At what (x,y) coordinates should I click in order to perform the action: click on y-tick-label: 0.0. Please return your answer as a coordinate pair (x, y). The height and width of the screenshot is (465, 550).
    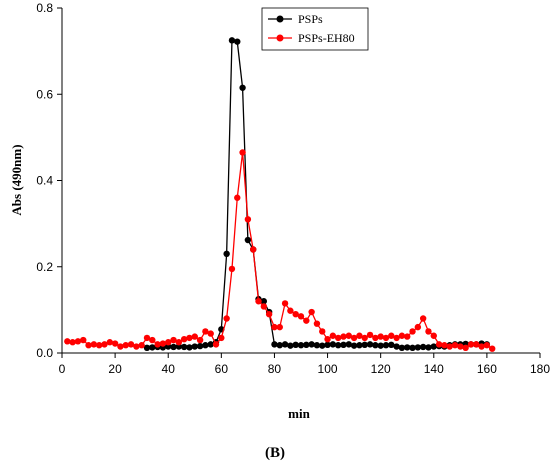
    Looking at the image, I should click on (44, 353).